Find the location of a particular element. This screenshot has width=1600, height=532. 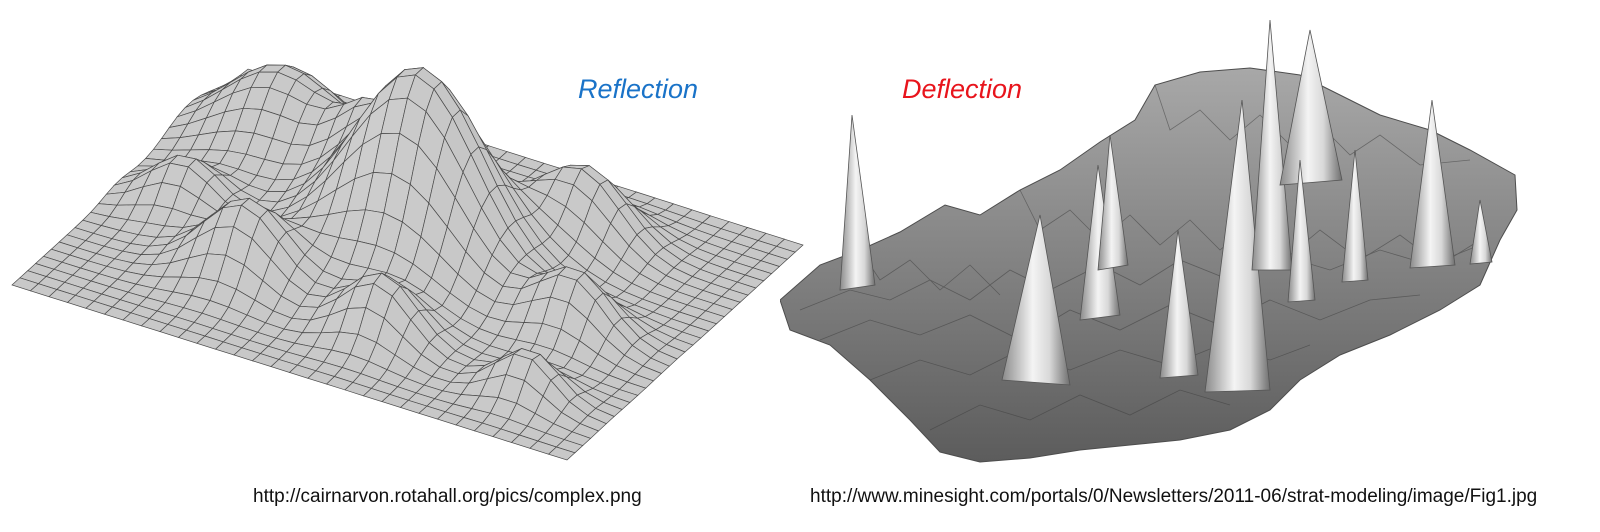

reflection-label: Reflection is located at coordinates (638, 89).